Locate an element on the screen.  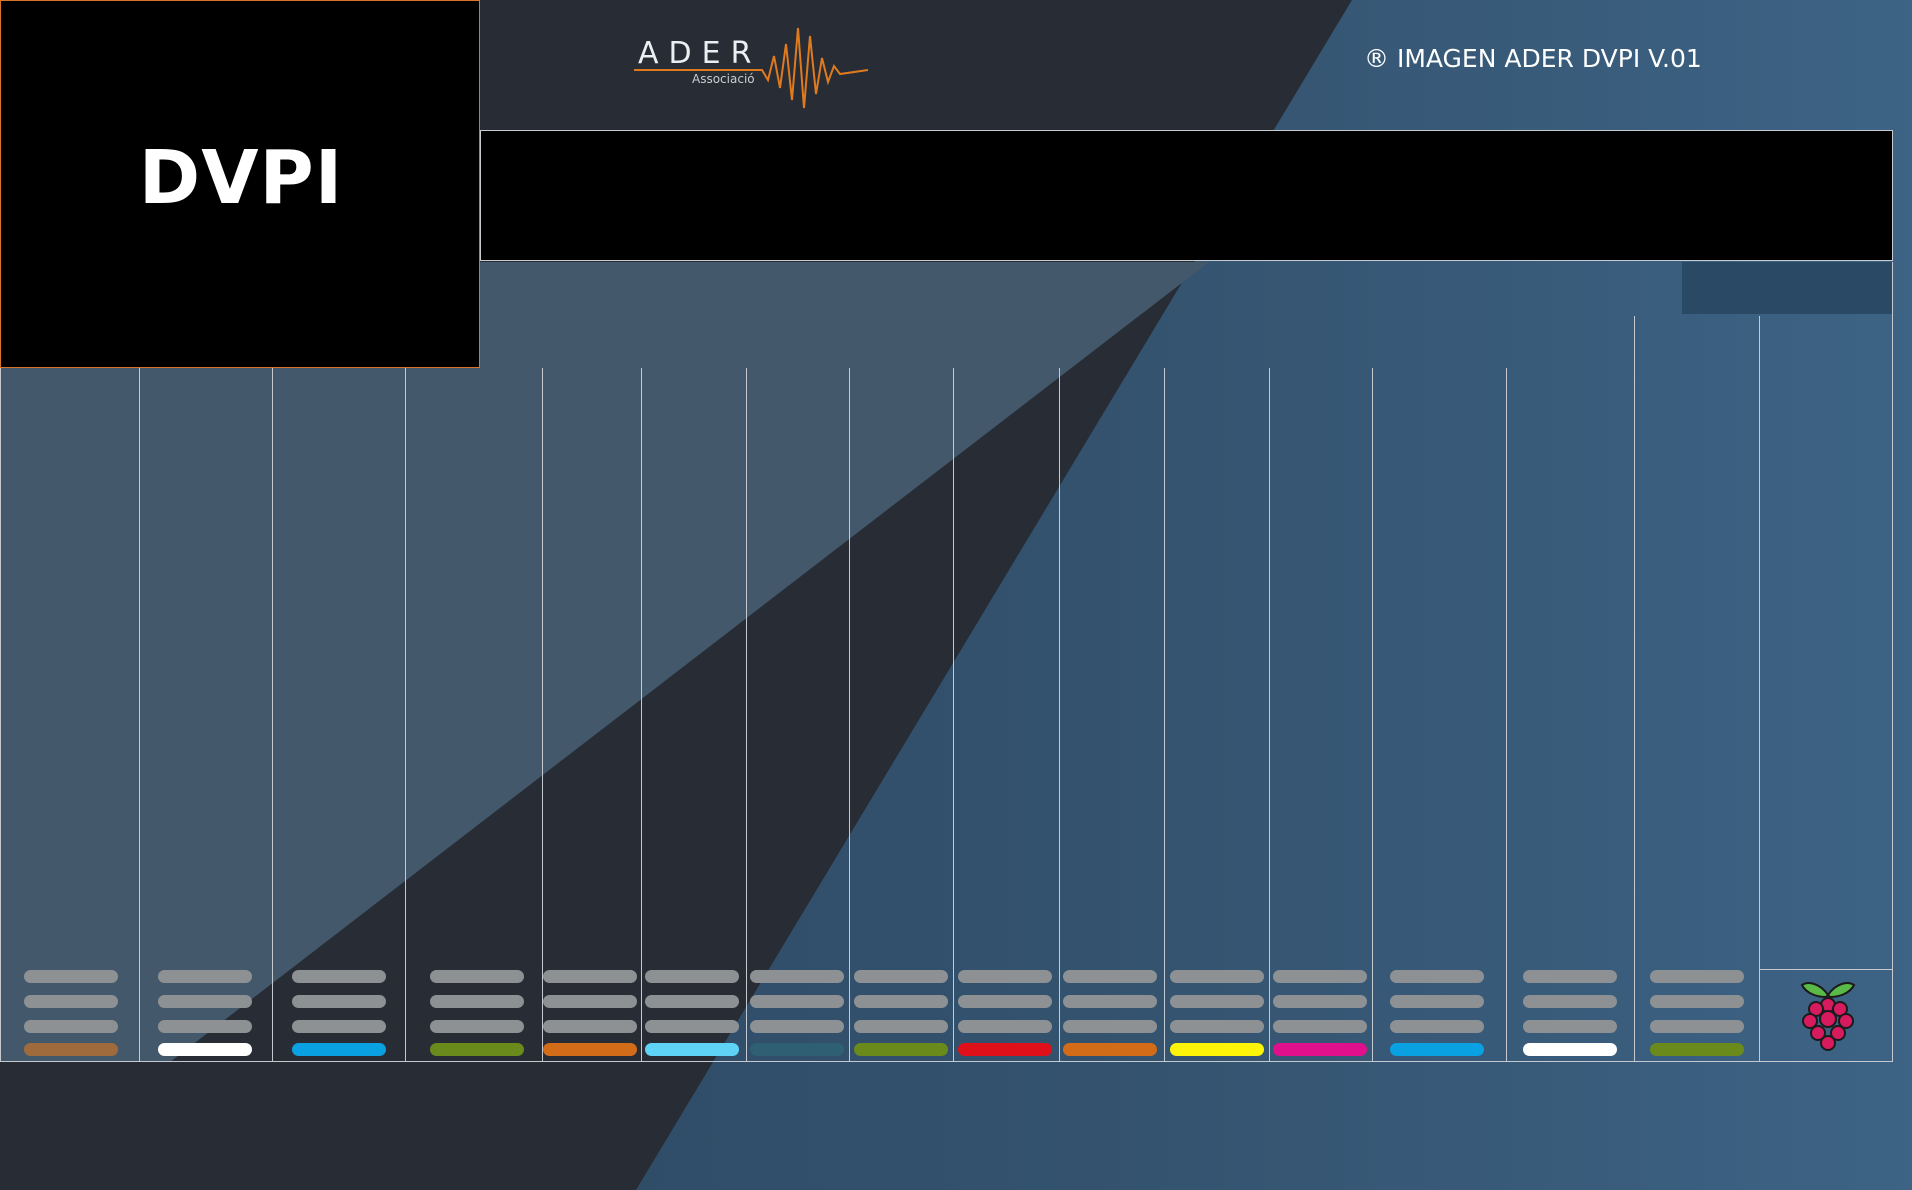
dvpi-logo-text: DVPI is located at coordinates (241, 178).